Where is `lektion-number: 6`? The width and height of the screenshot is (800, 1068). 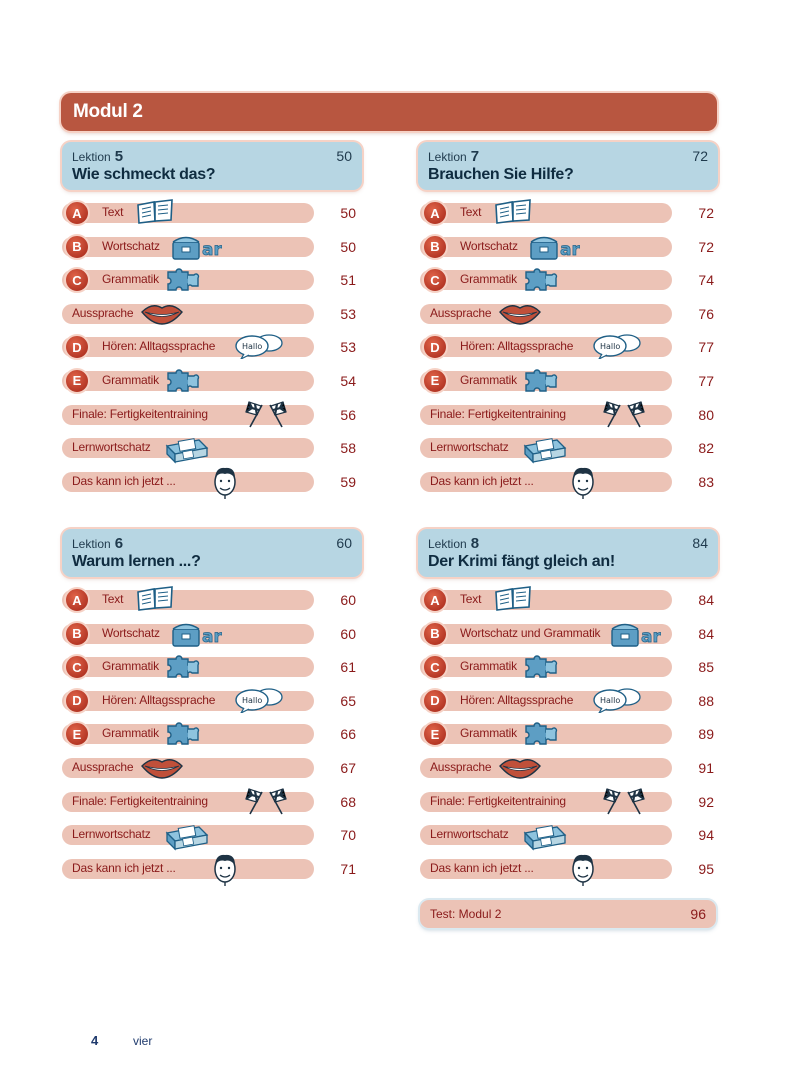 lektion-number: 6 is located at coordinates (119, 543).